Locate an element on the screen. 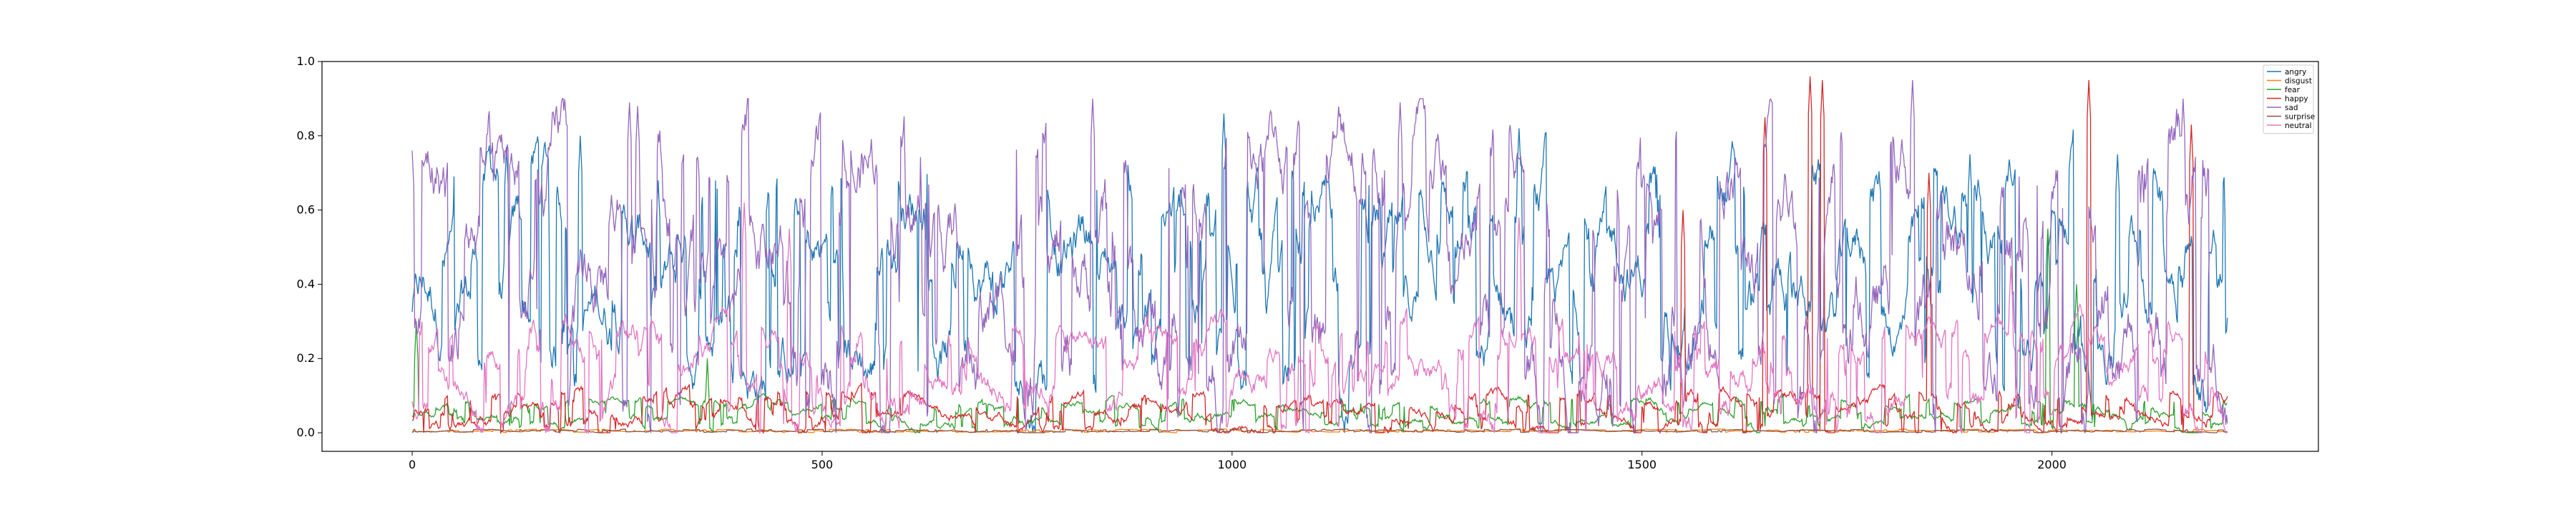  y-tick-label: 0.4 is located at coordinates (306, 283).